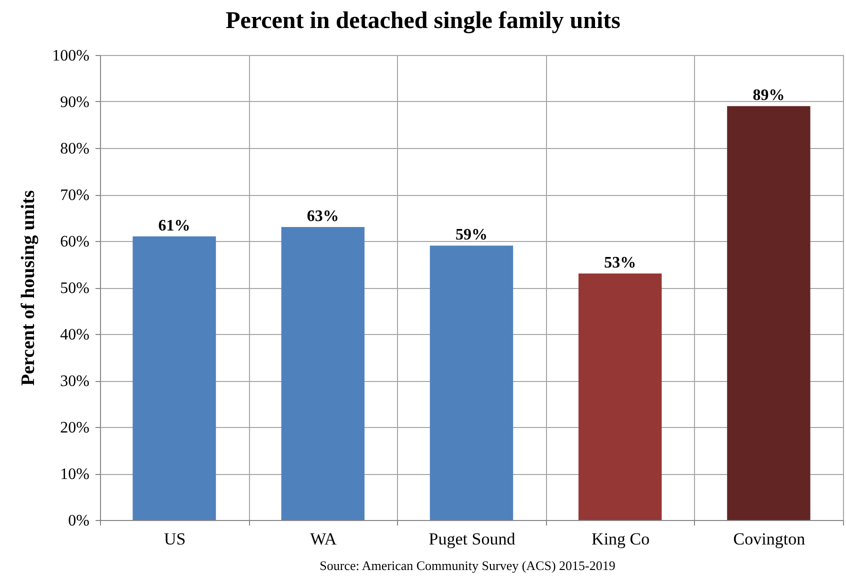 This screenshot has width=846, height=578. I want to click on data-label: 89%, so click(768, 95).